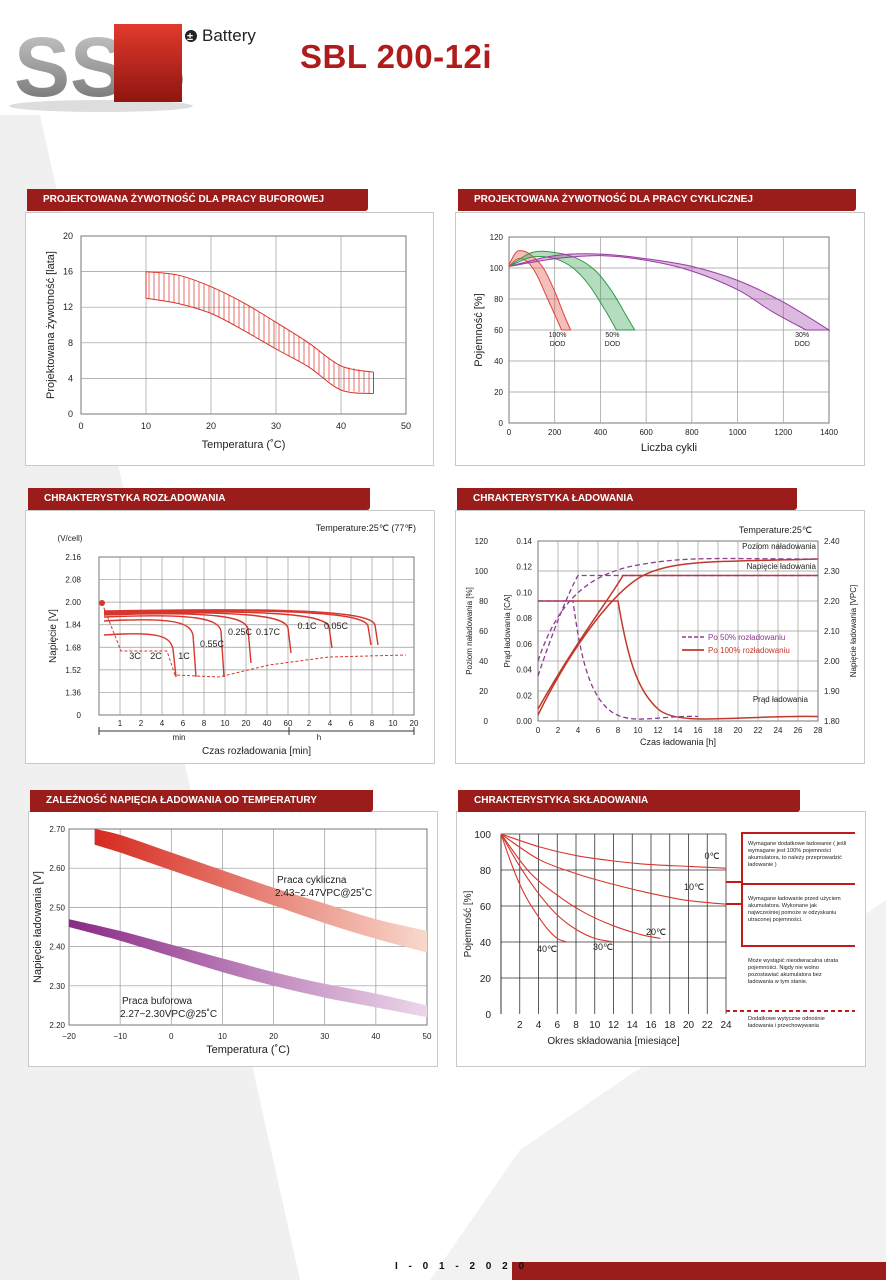 The height and width of the screenshot is (1280, 886). I want to click on c4-ylabel-v: Napięcie ładowania [VPC], so click(853, 631).